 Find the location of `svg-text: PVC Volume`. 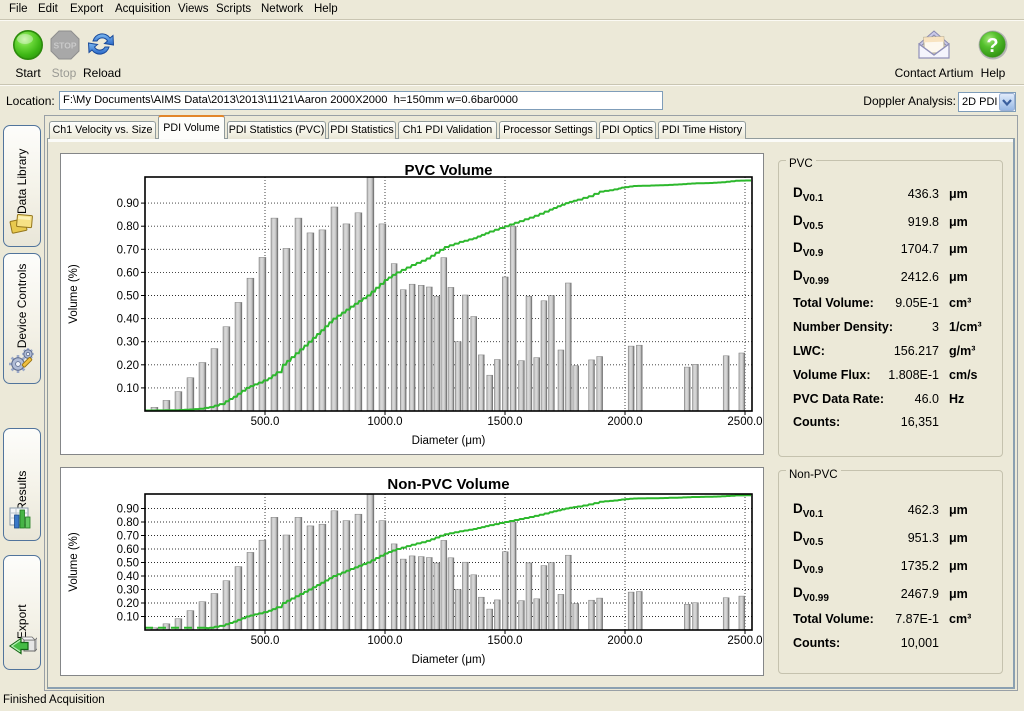

svg-text: PVC Volume is located at coordinates (448, 170).